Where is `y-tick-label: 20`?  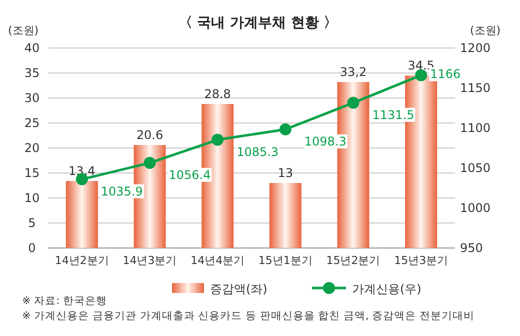
y-tick-label: 20 is located at coordinates (32, 148).